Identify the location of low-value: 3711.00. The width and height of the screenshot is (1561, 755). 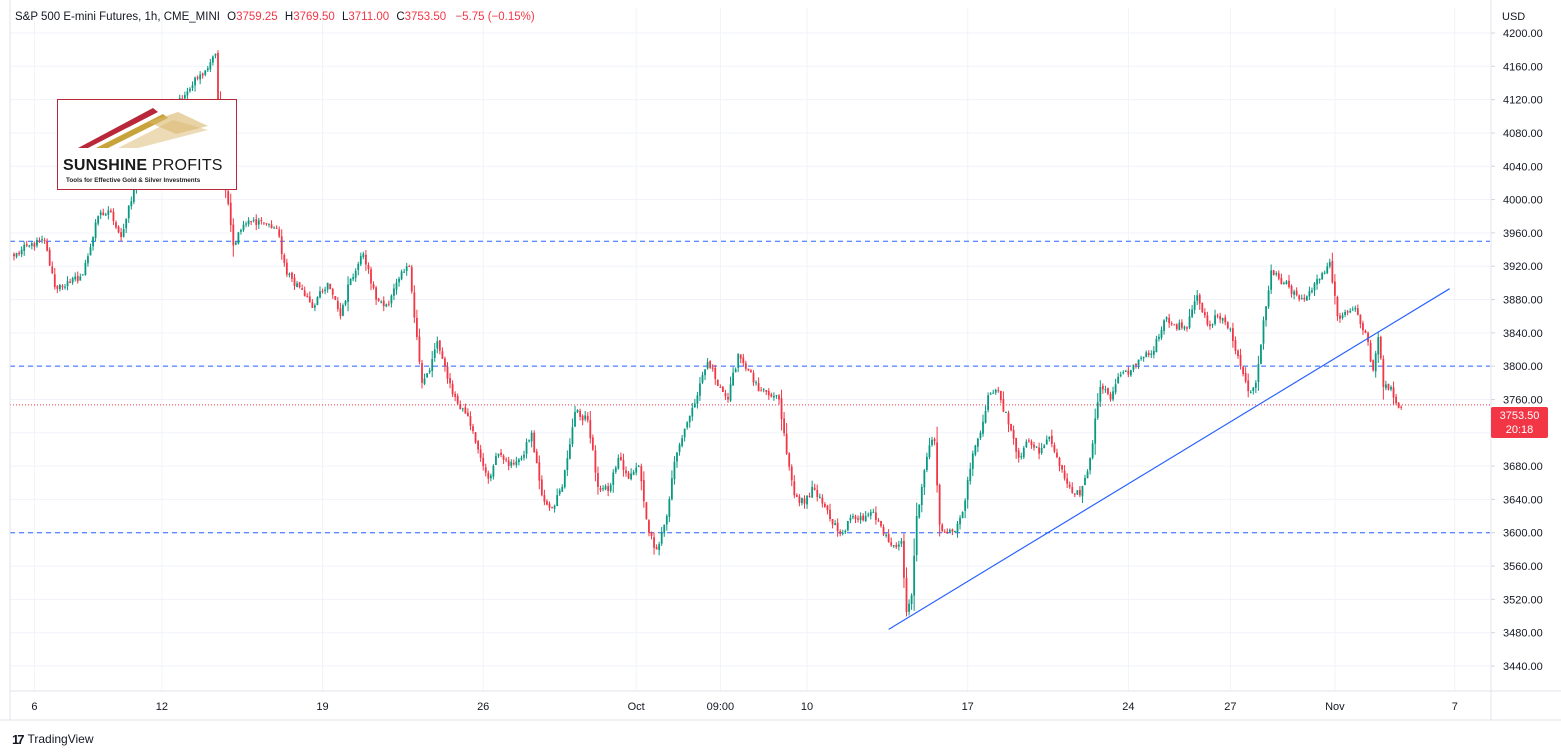
(369, 17).